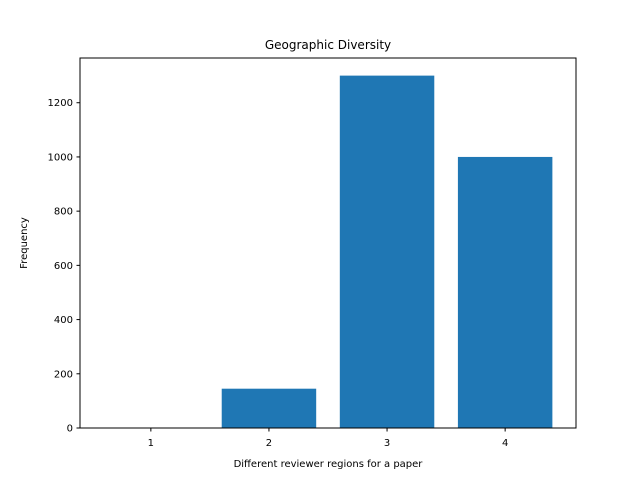 The height and width of the screenshot is (480, 640). I want to click on x-tick-label: 3, so click(387, 443).